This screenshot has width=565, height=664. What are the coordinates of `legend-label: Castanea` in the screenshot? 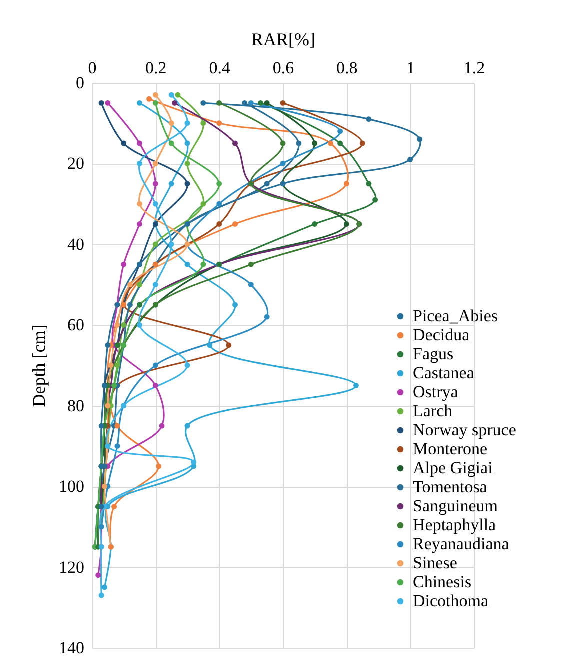 It's located at (444, 373).